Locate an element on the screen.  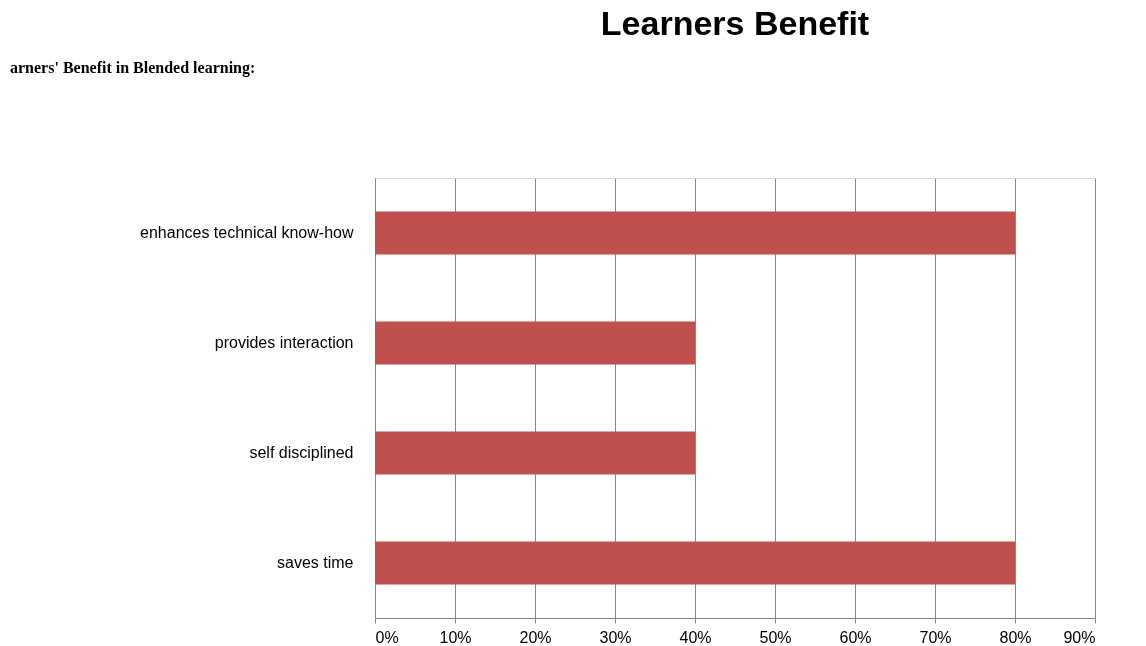
x-tick-label: 0% is located at coordinates (387, 637).